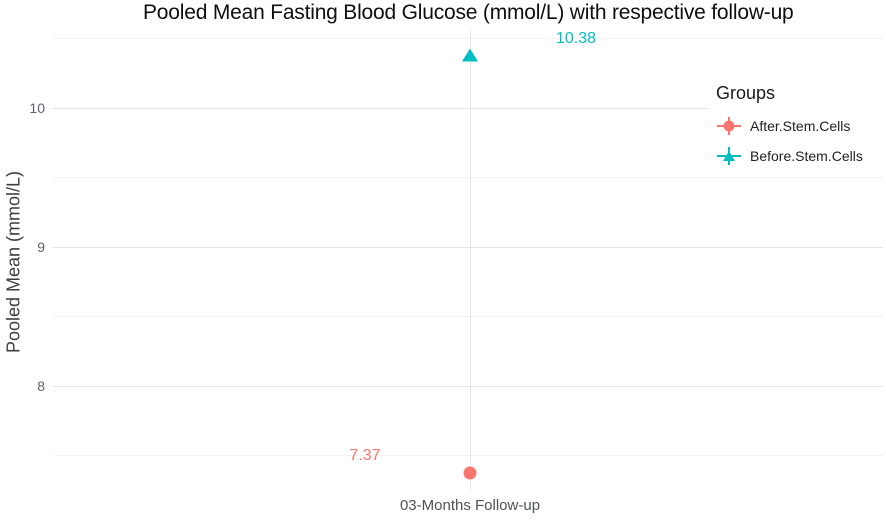 This screenshot has height=522, width=886. I want to click on legend-item-before-stem-cells: Before.Stem.Cells, so click(801, 156).